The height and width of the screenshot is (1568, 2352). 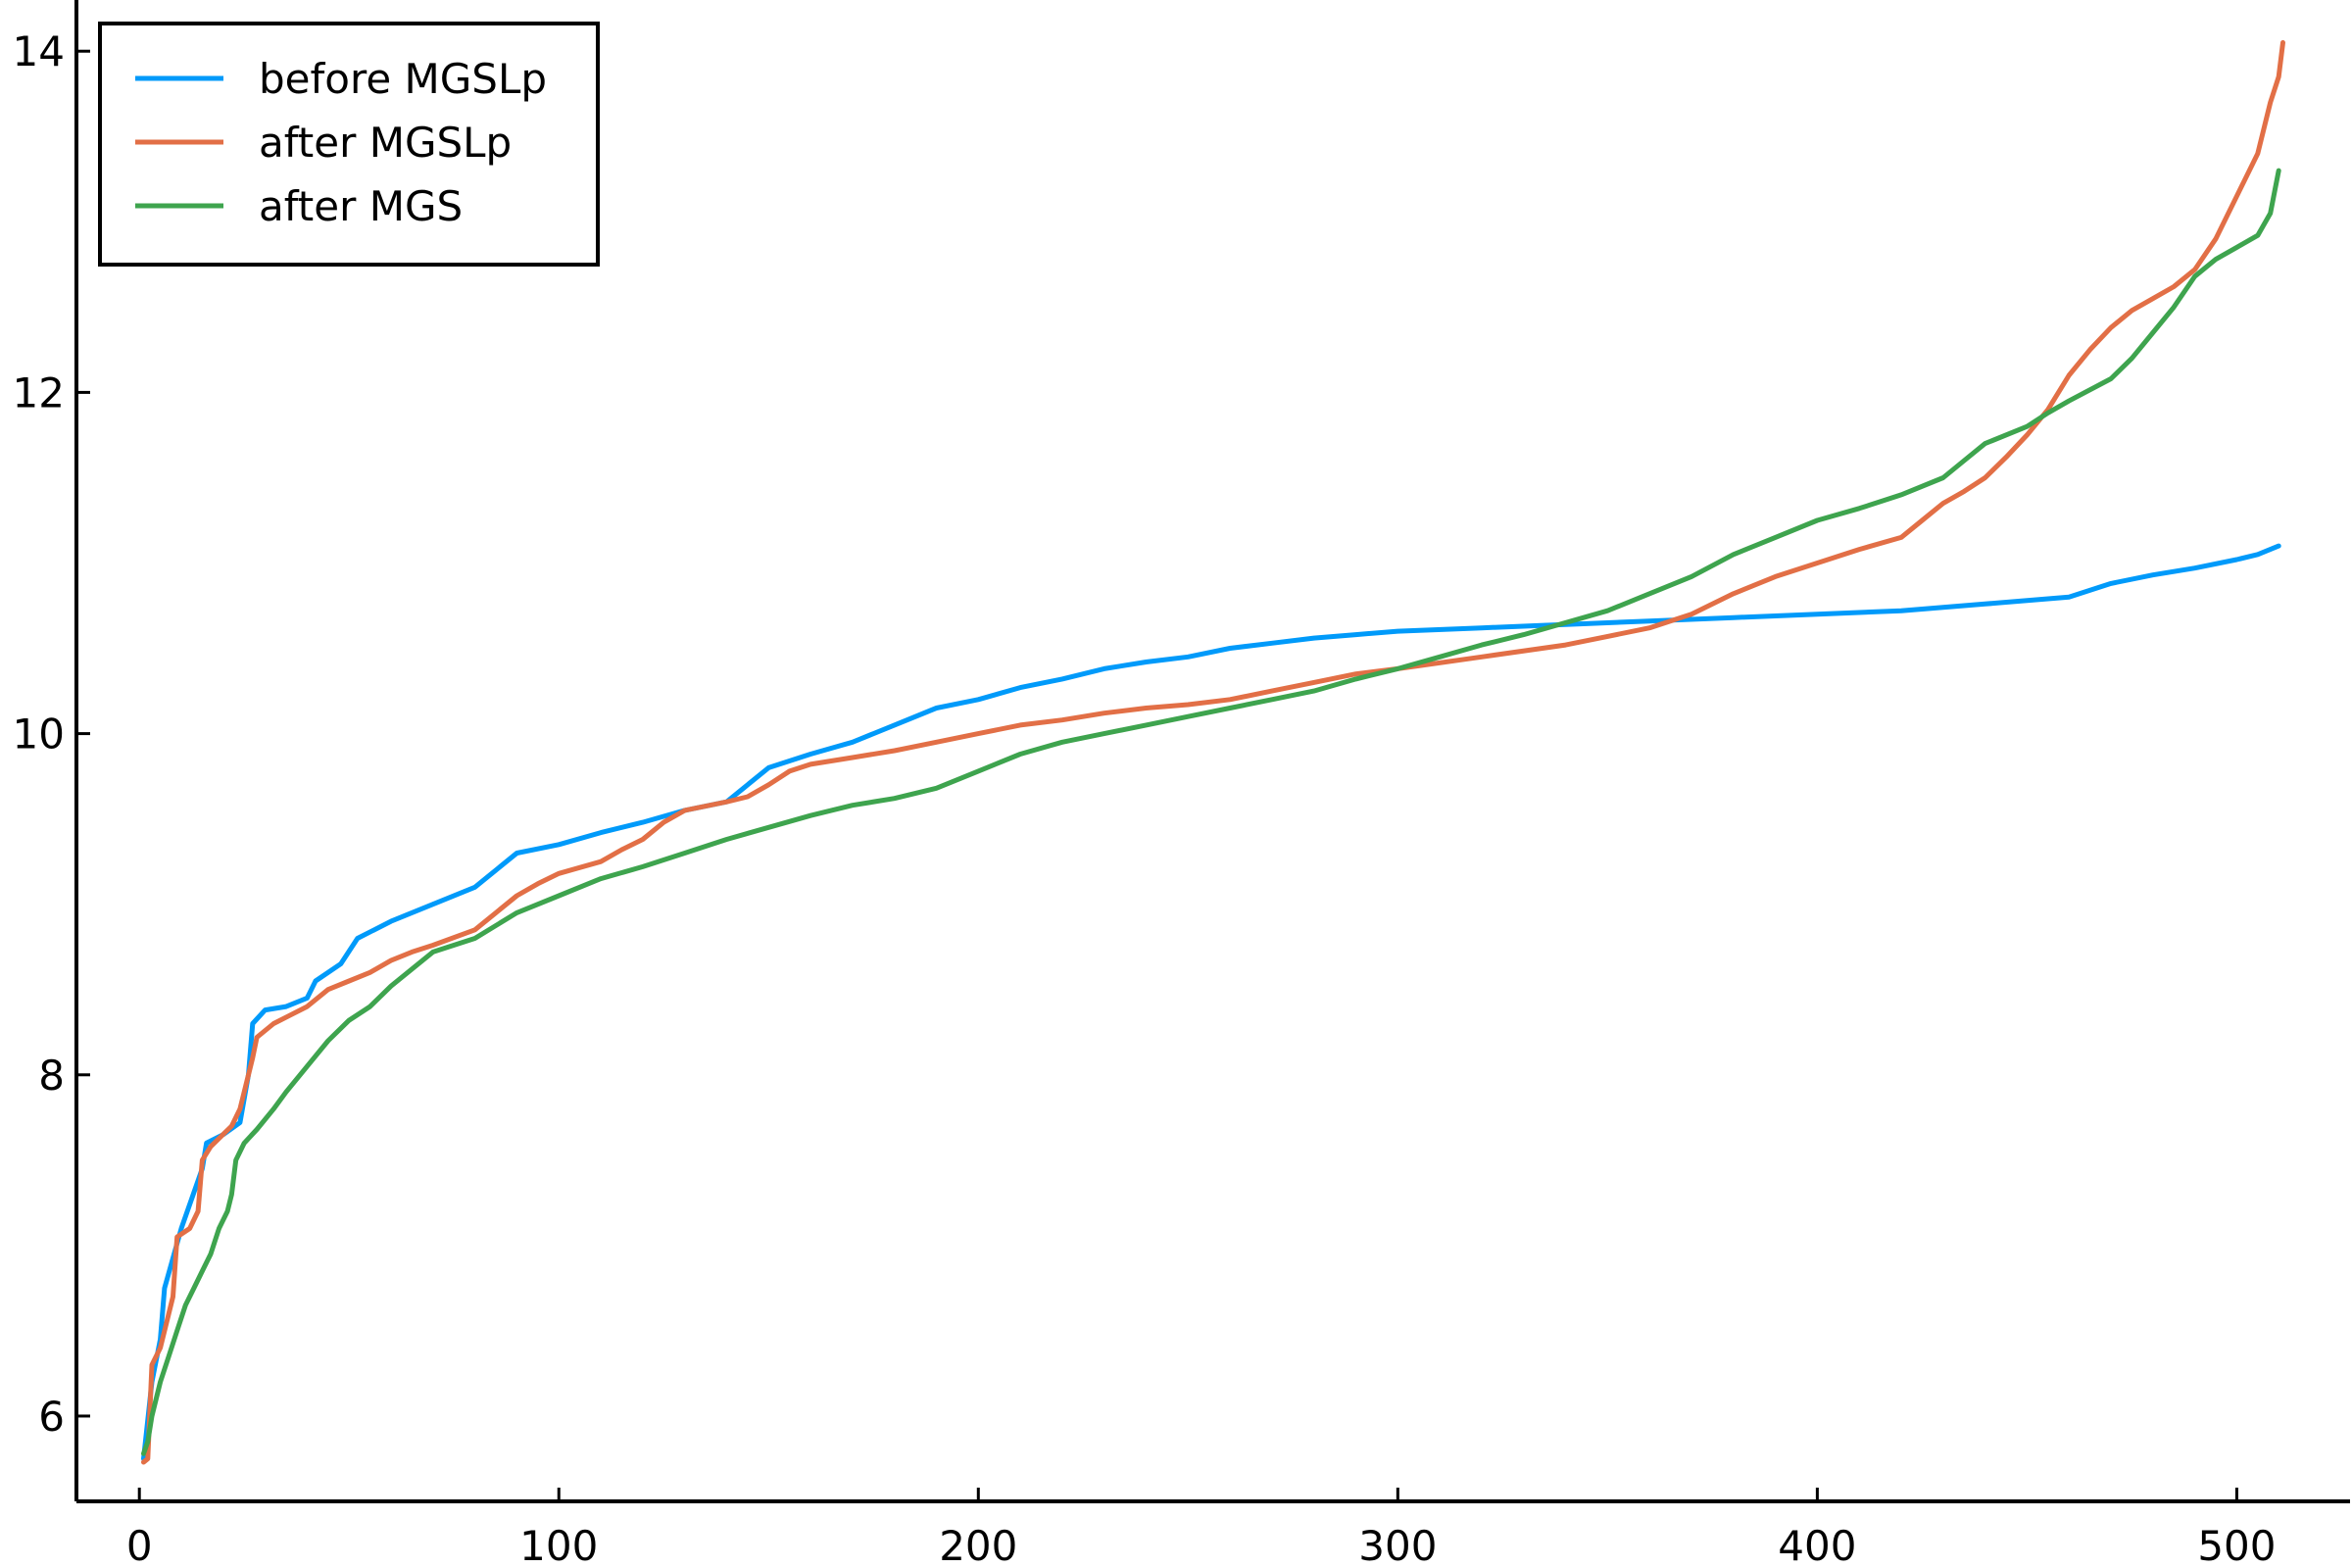 What do you see at coordinates (361, 206) in the screenshot?
I see `legend-label: after MGS` at bounding box center [361, 206].